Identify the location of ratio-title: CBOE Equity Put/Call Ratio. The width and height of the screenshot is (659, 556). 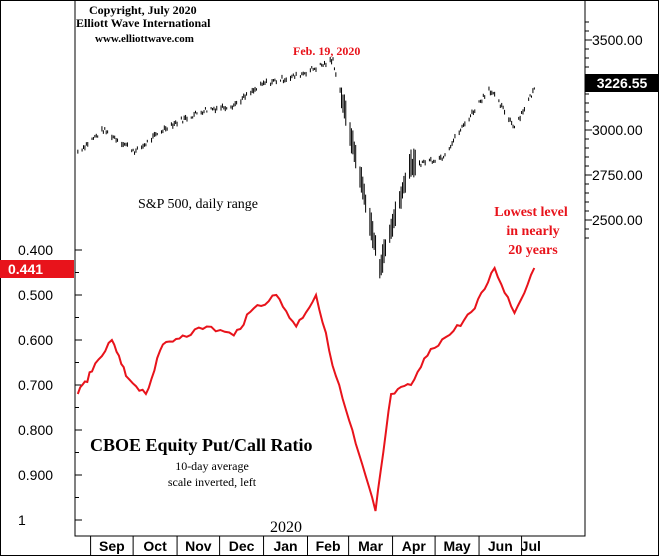
(201, 445).